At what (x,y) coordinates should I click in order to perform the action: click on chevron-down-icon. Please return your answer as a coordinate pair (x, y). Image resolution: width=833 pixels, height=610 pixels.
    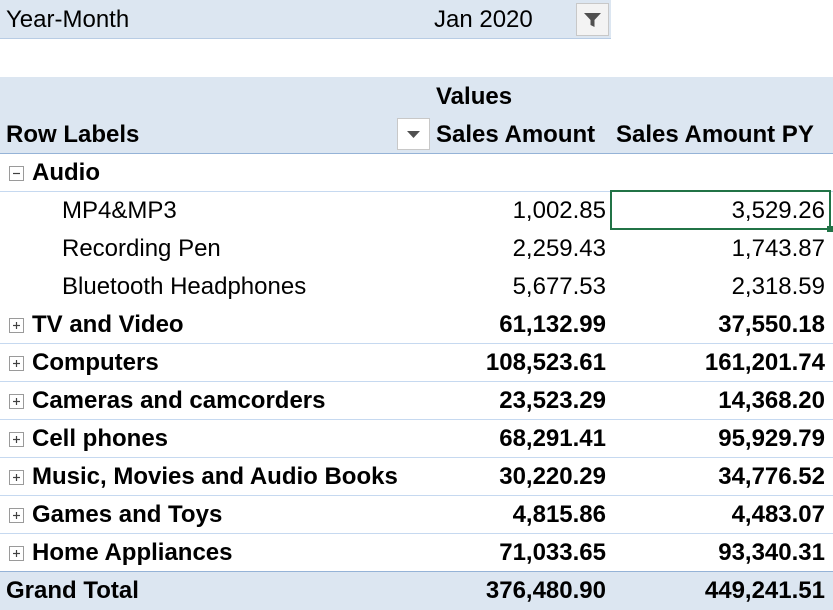
    Looking at the image, I should click on (413, 134).